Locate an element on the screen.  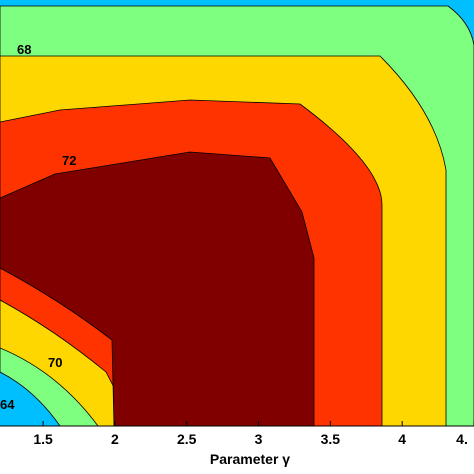
contour-labels: 68 72 70 64 is located at coordinates (38, 227).